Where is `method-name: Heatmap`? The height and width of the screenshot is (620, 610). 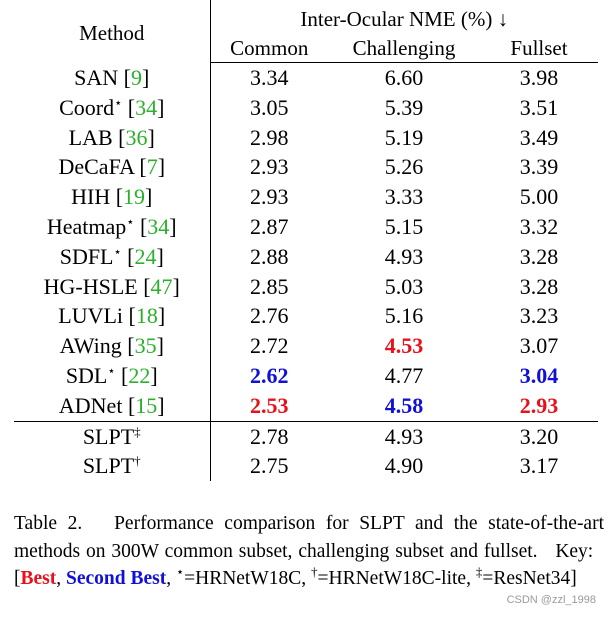
method-name: Heatmap is located at coordinates (86, 226).